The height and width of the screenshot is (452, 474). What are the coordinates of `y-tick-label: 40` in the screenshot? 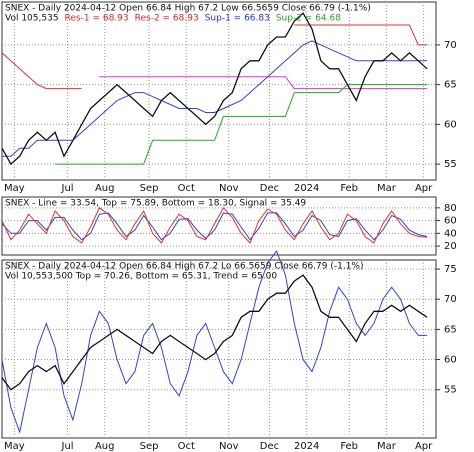 It's located at (450, 233).